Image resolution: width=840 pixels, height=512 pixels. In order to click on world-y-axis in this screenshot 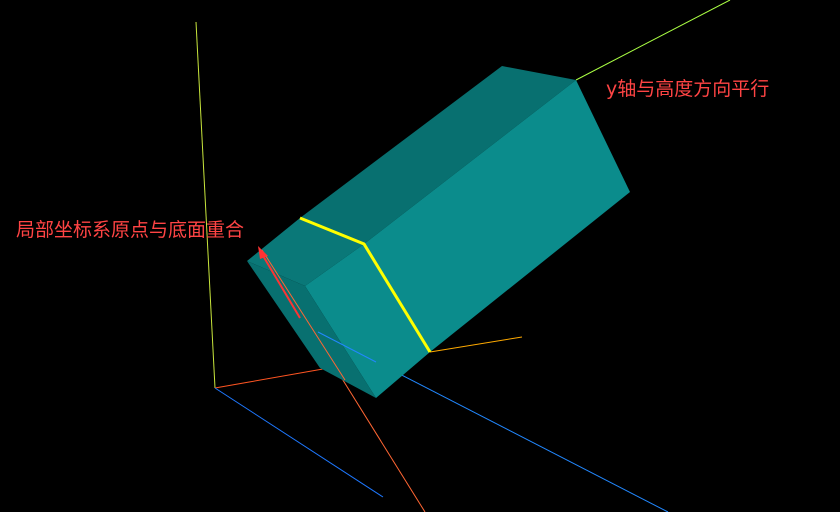, I will do `click(205, 205)`.